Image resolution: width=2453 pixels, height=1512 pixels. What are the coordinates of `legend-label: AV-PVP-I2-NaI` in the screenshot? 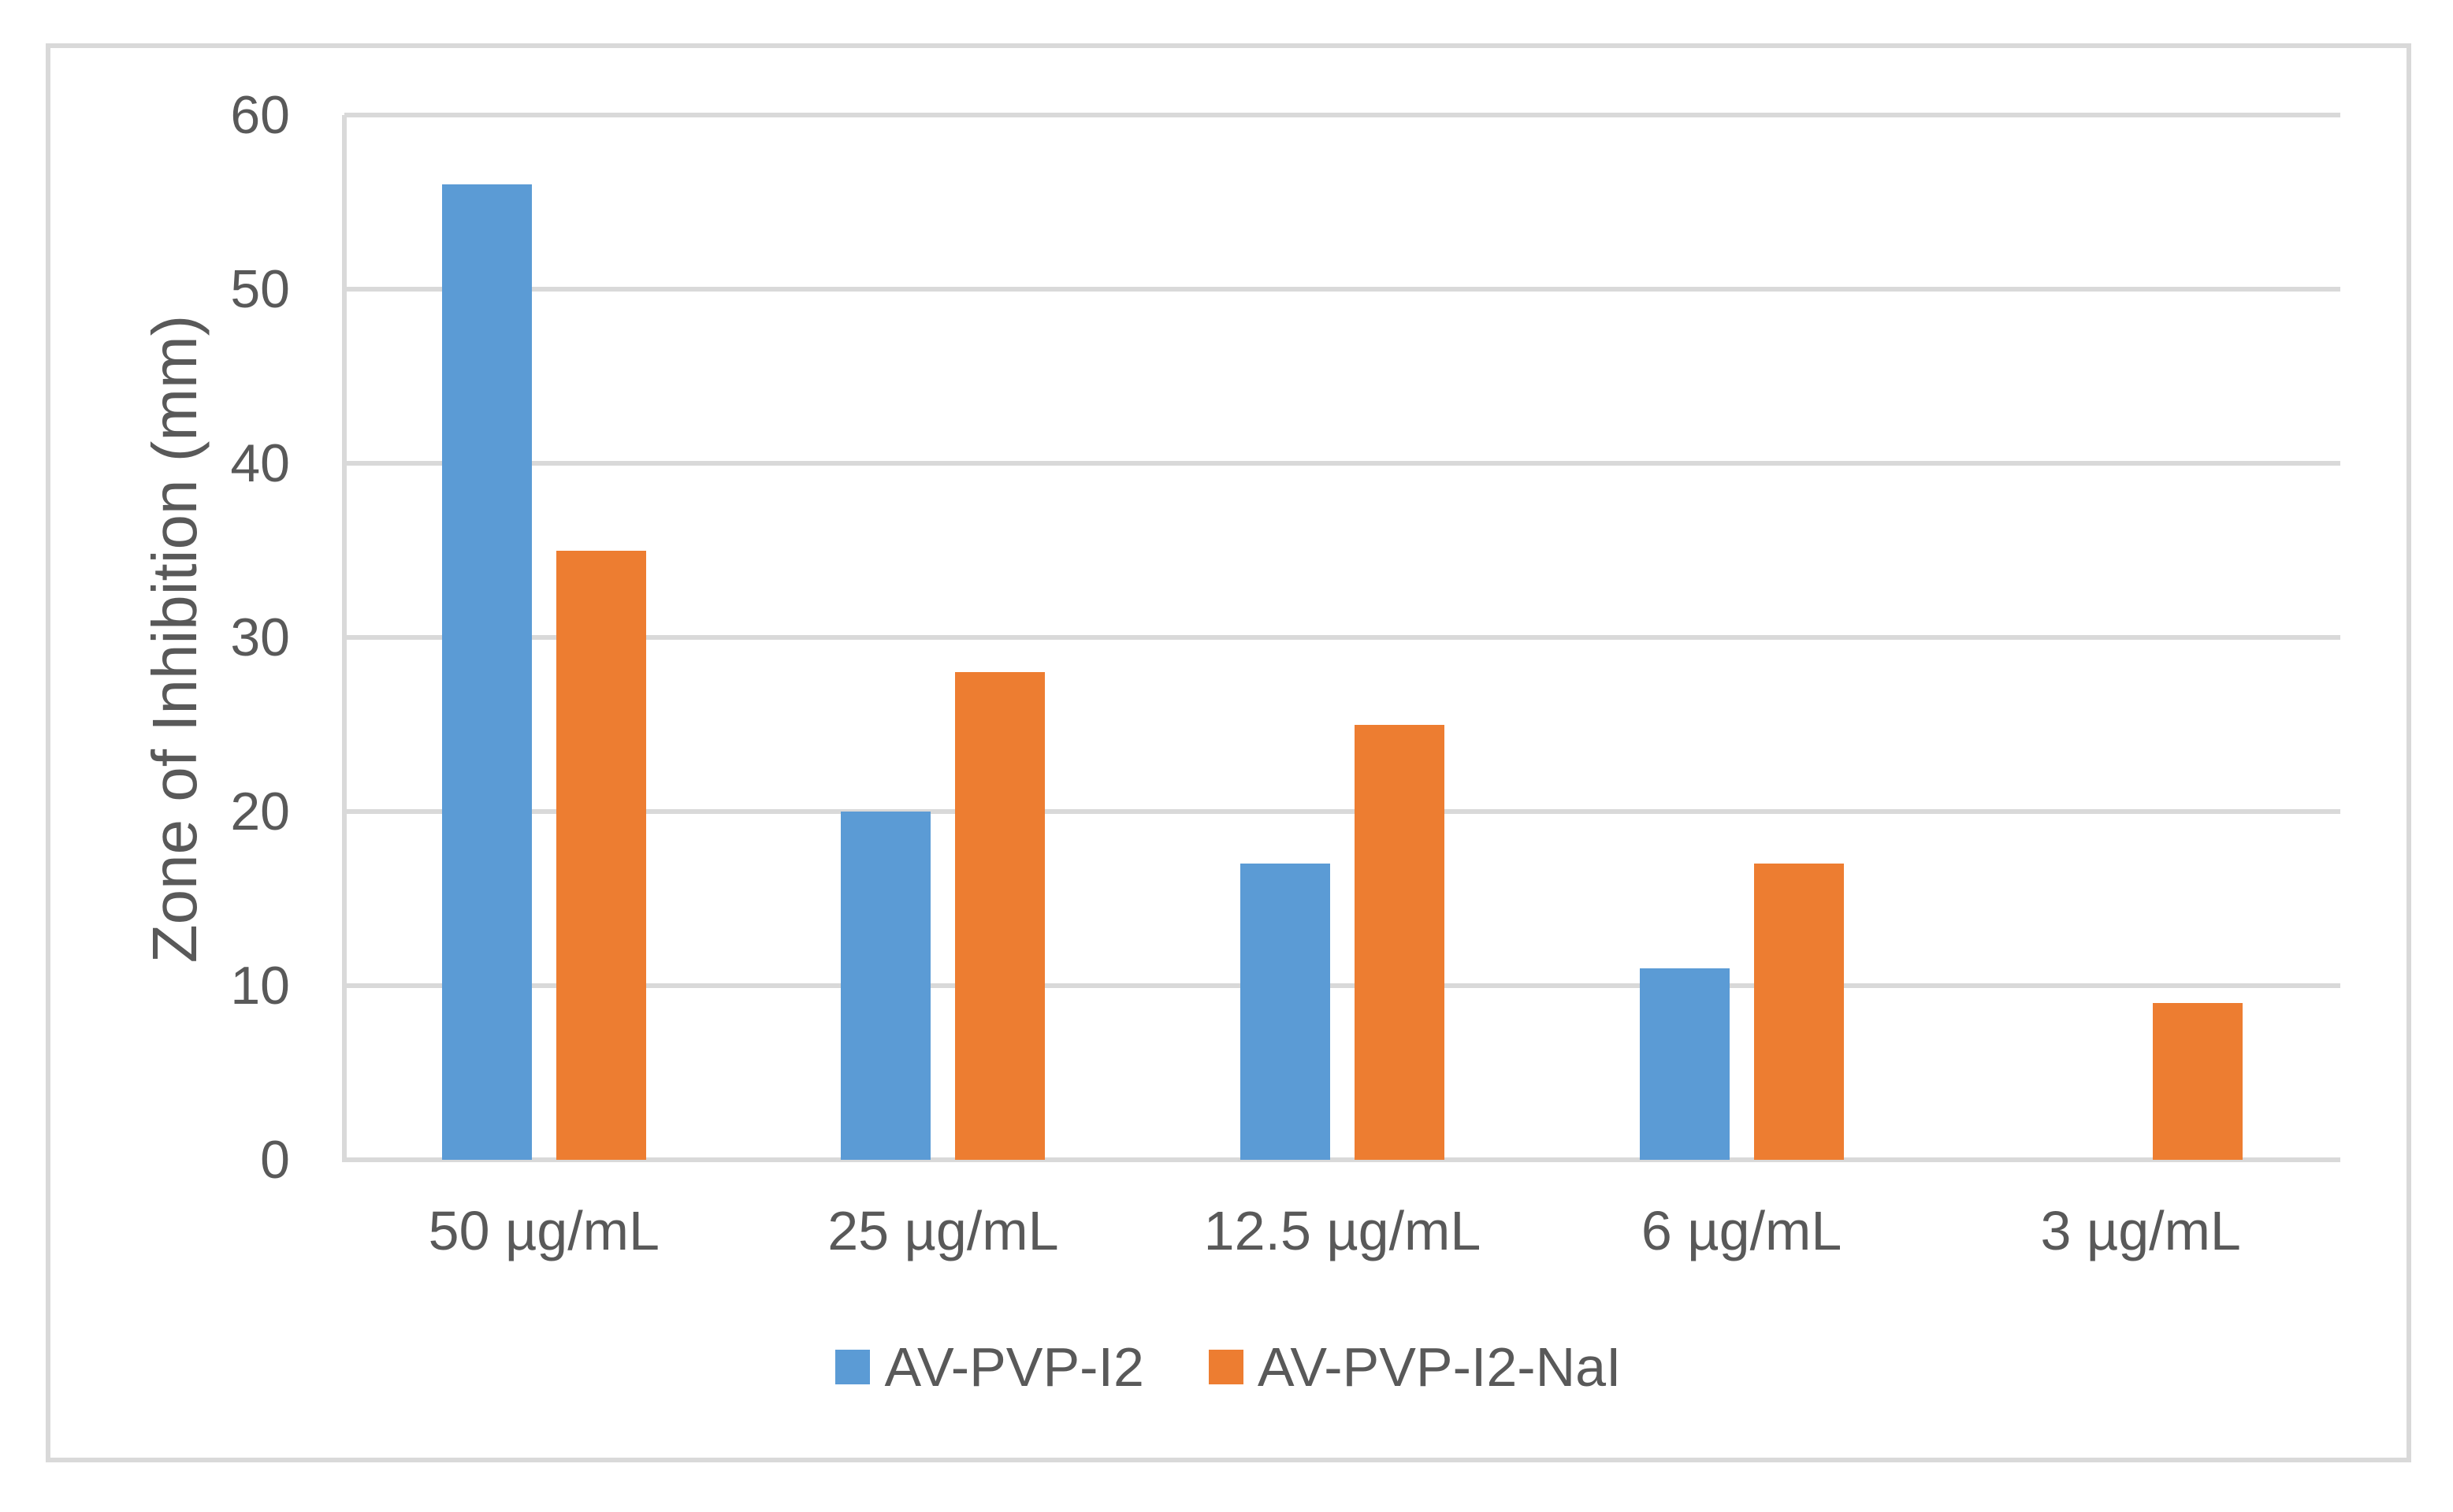 It's located at (1440, 1367).